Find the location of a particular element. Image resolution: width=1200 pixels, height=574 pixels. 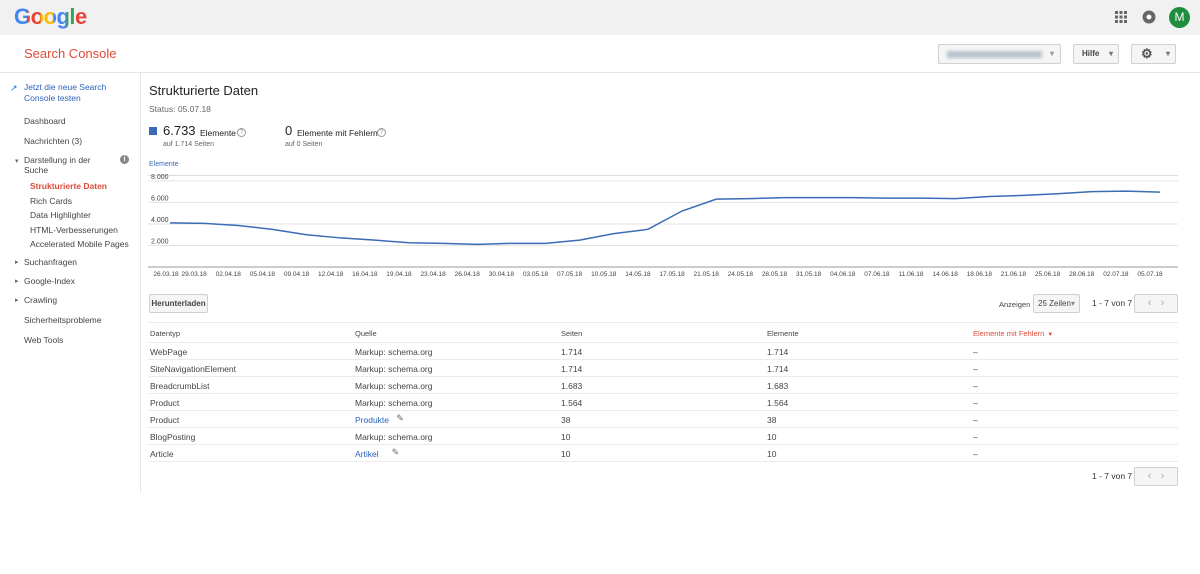

column-header: Elemente is located at coordinates (783, 333).